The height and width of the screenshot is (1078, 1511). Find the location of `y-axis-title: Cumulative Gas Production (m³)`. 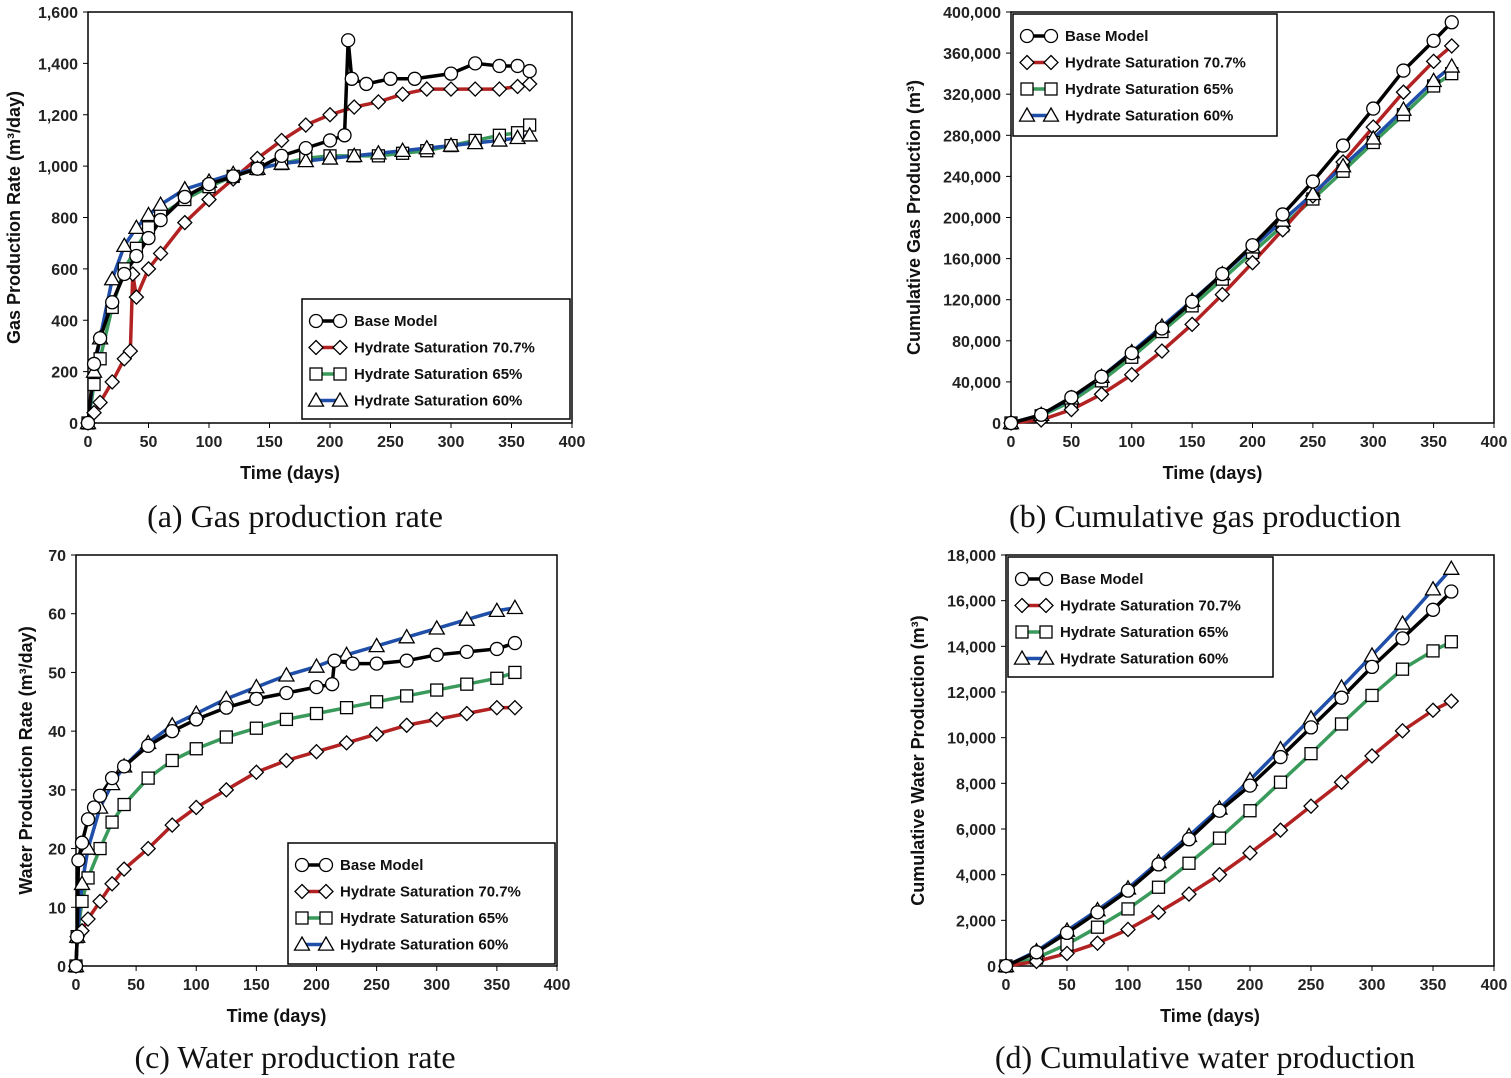

y-axis-title: Cumulative Gas Production (m³) is located at coordinates (914, 217).